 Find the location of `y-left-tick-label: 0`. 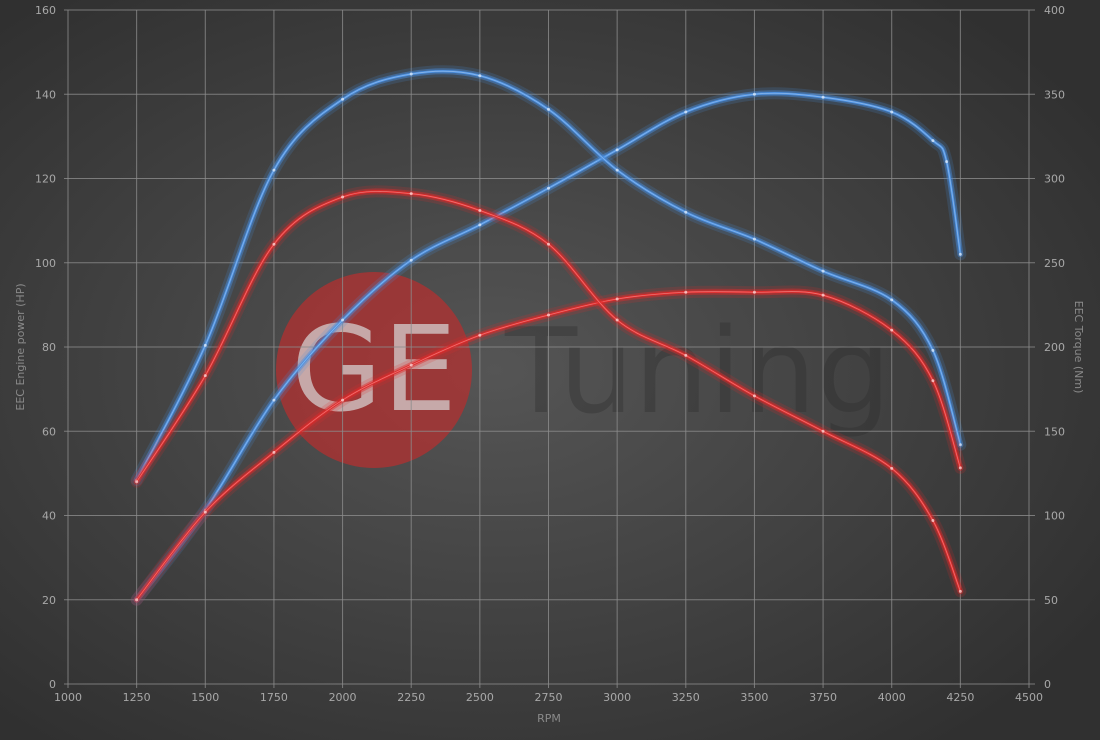

y-left-tick-label: 0 is located at coordinates (52, 684).